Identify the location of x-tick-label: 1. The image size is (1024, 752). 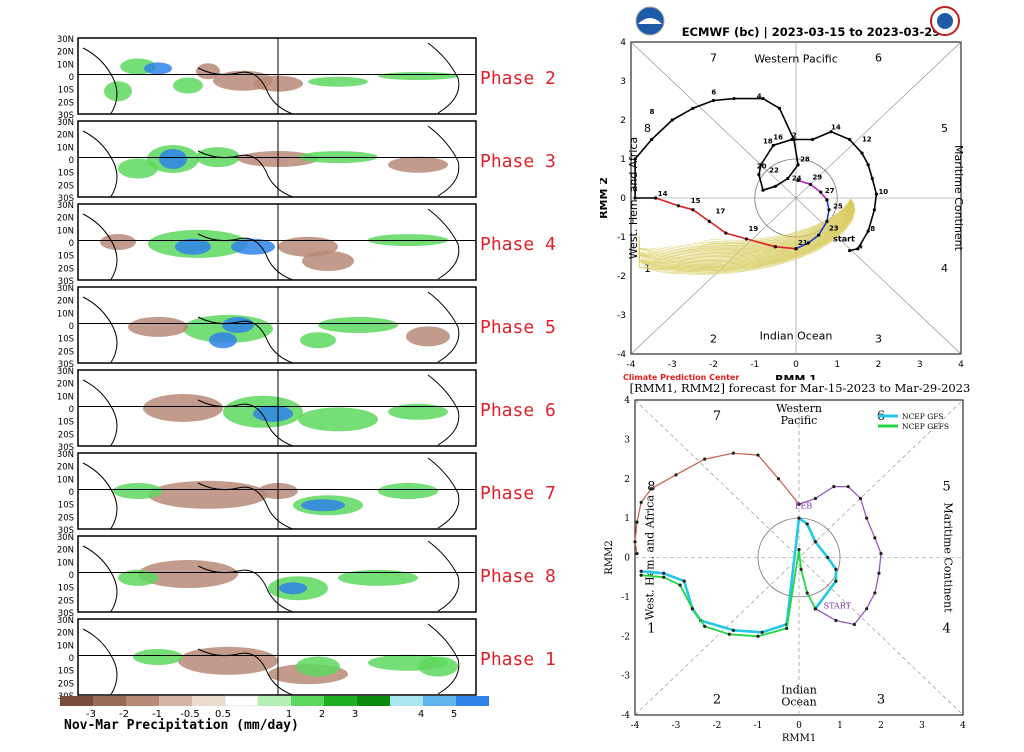
(837, 365).